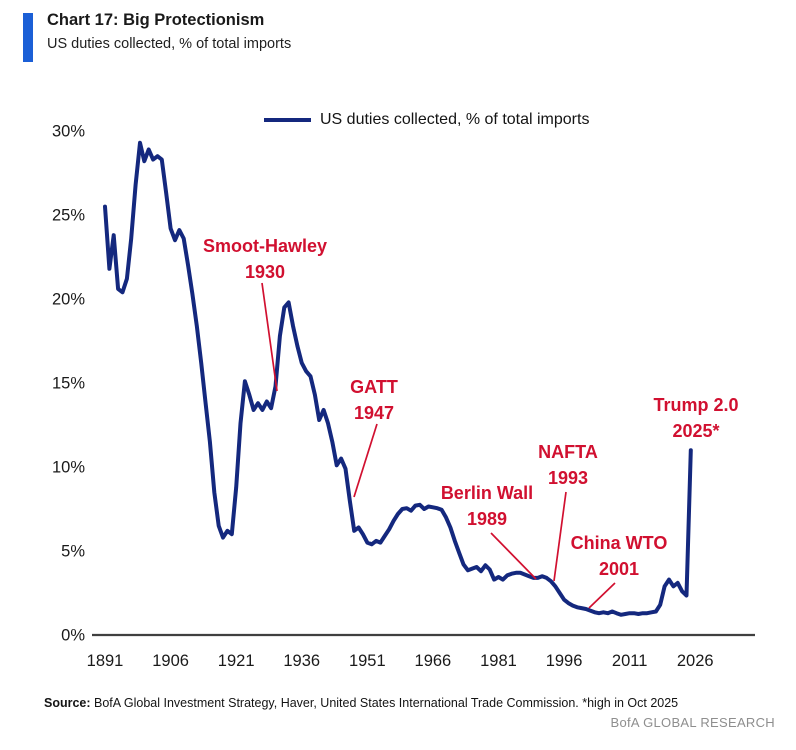 Image resolution: width=796 pixels, height=750 pixels. Describe the element at coordinates (67, 703) in the screenshot. I see `source-label: Source:` at that location.